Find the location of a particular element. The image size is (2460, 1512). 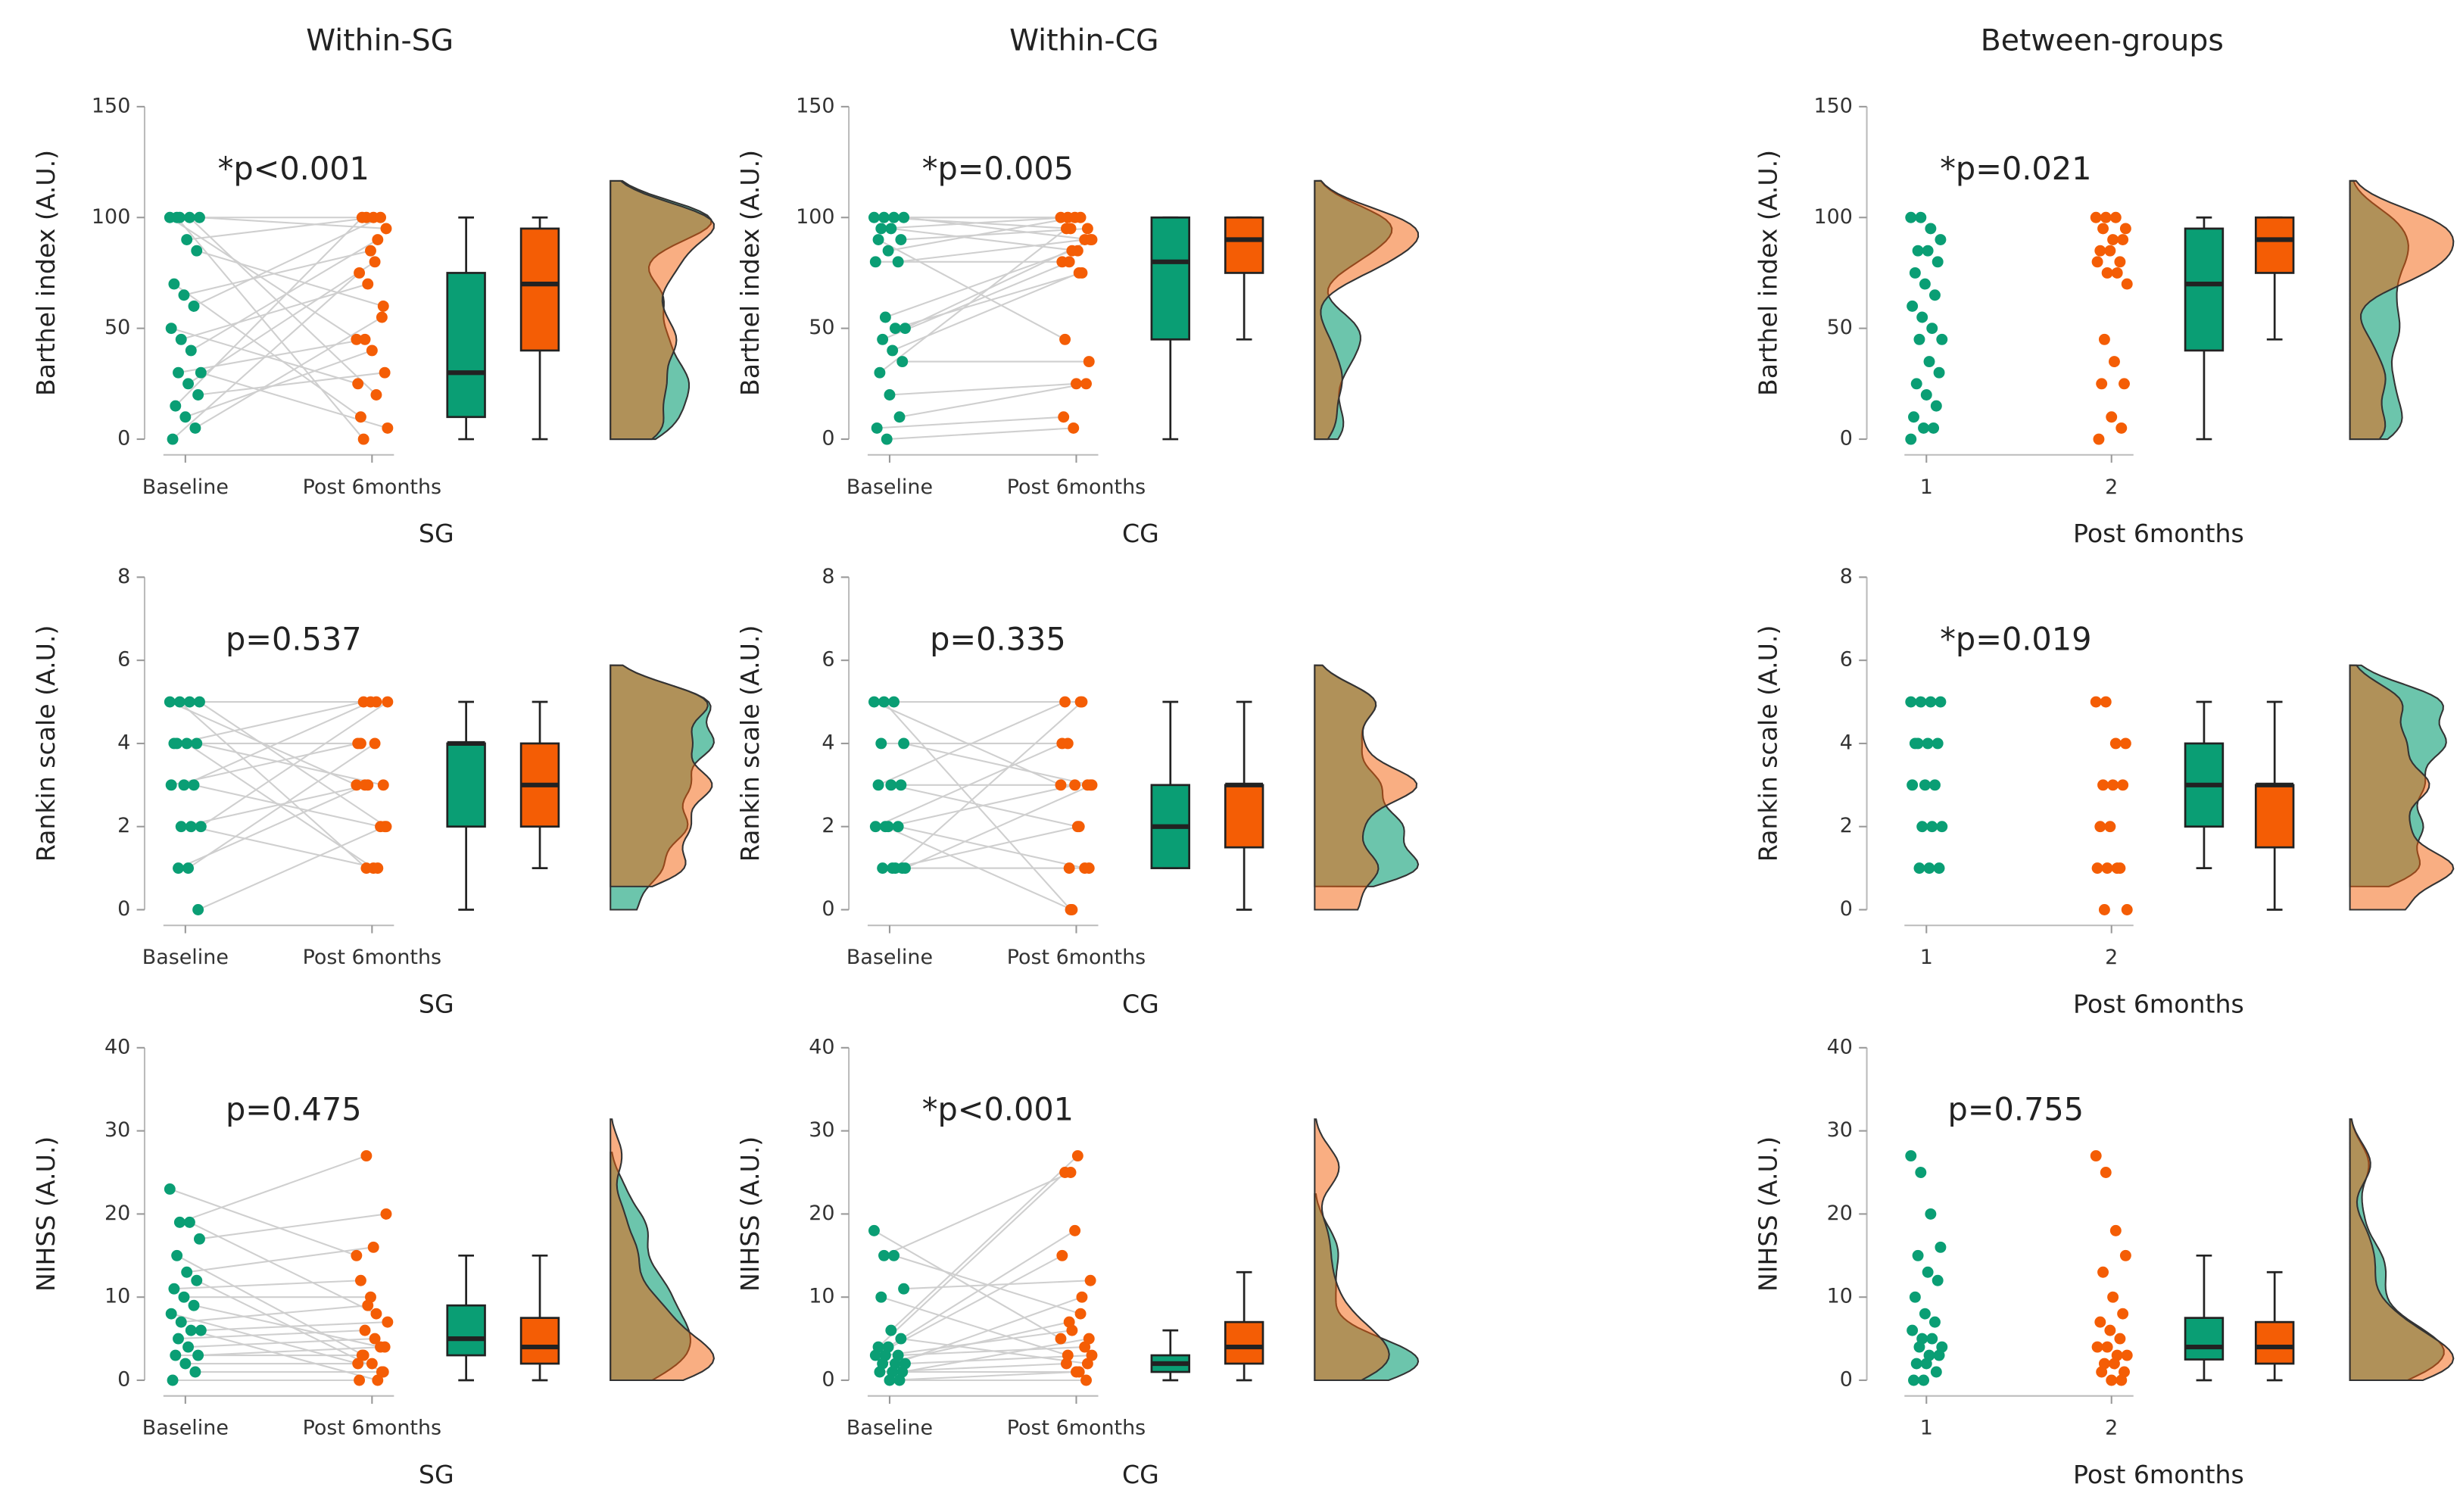

y-tick-label: 0 is located at coordinates (1846, 438).